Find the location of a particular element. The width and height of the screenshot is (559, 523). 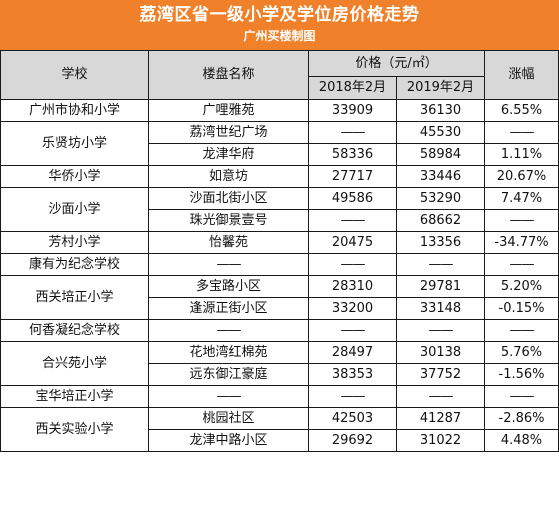

table-row: 逢源正街小区 33200 33148 -0.15% is located at coordinates (280, 308).